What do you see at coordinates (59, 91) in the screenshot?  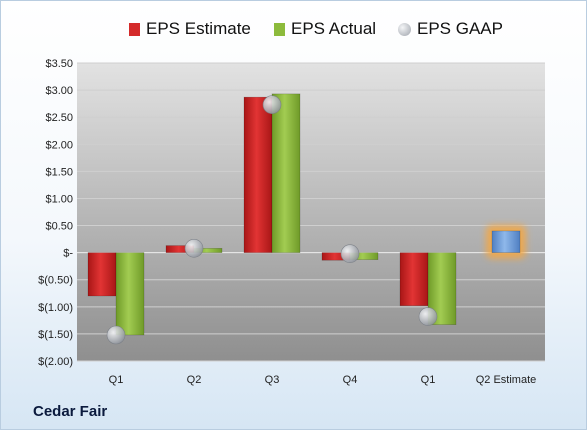 I see `y-tick-label: $3.00` at bounding box center [59, 91].